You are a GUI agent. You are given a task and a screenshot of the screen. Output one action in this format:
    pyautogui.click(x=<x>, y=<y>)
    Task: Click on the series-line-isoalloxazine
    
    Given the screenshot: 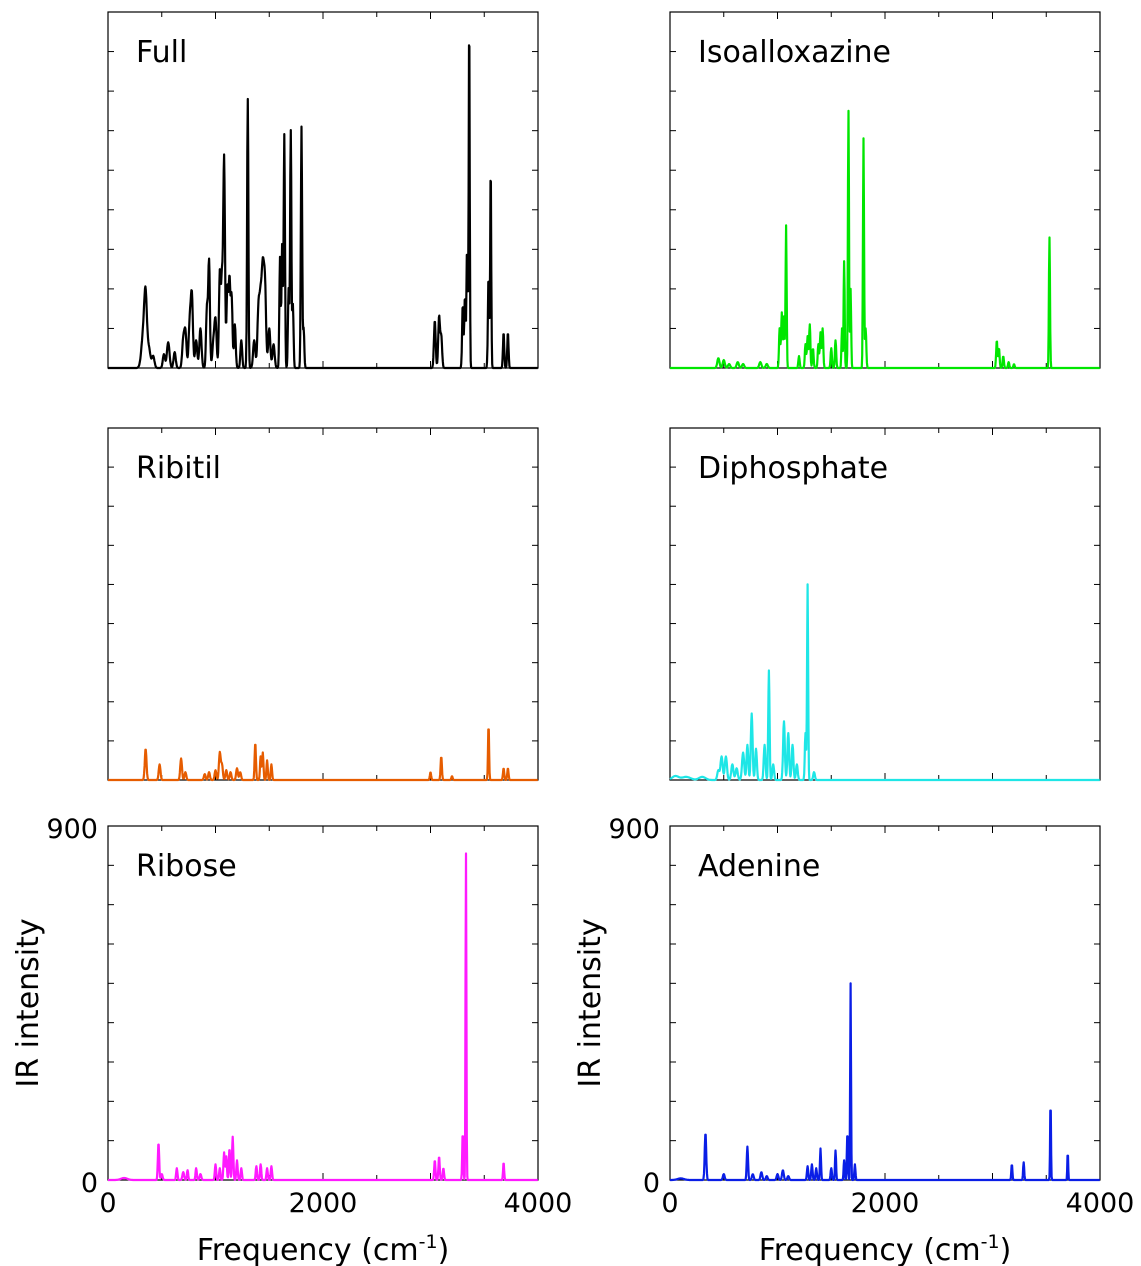 What is the action you would take?
    pyautogui.click(x=885, y=239)
    